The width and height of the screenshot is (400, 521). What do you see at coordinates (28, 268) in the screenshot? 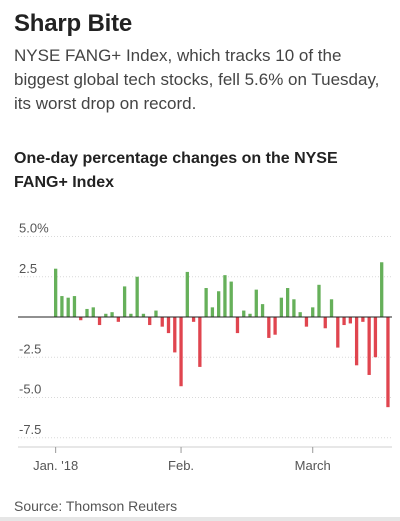
I see `y-tick-label: 2.5` at bounding box center [28, 268].